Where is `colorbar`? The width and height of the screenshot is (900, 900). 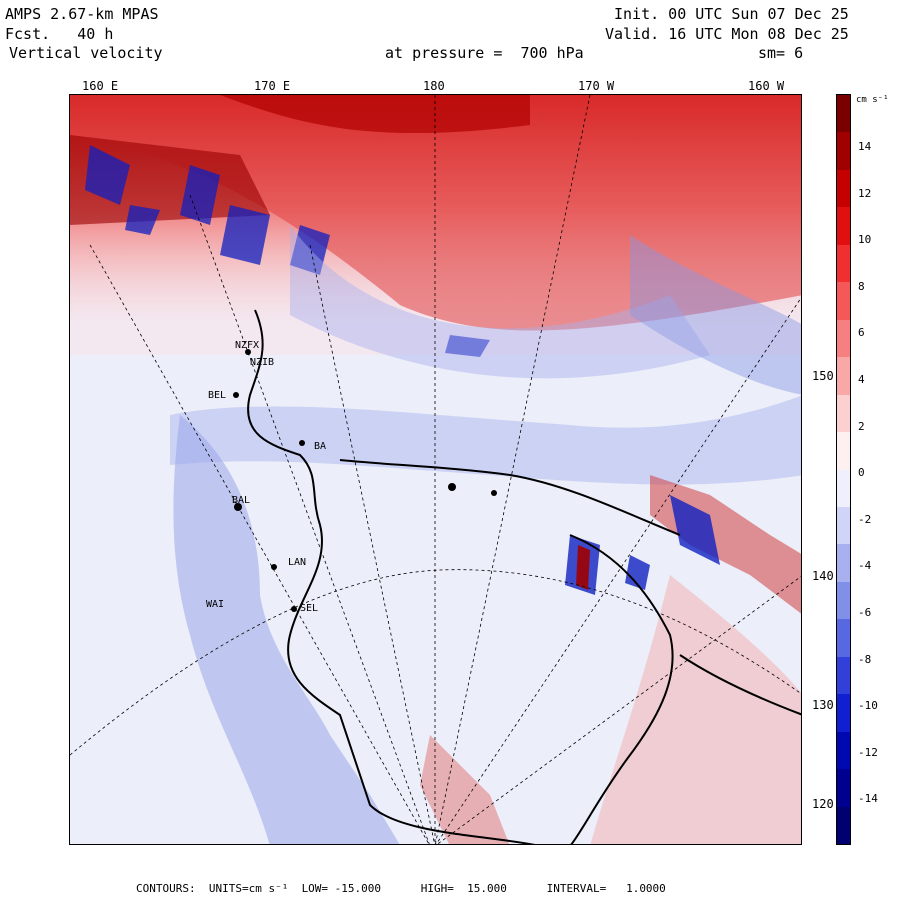 colorbar is located at coordinates (843, 469).